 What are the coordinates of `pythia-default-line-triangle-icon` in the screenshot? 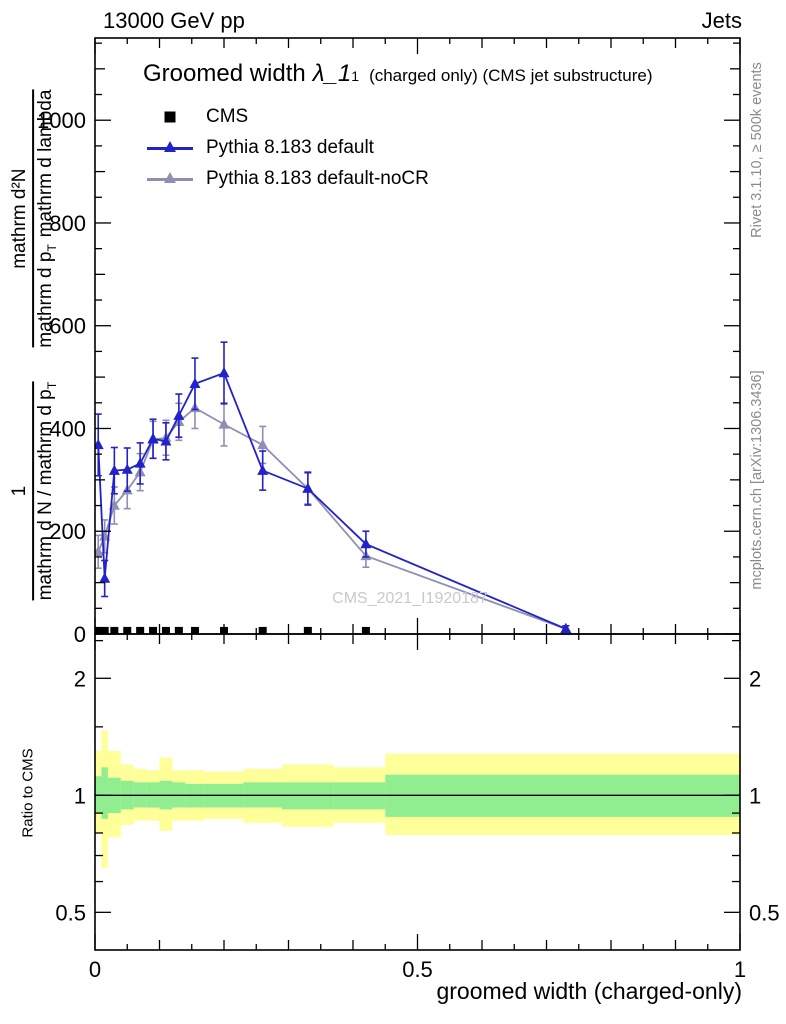 It's located at (170, 148).